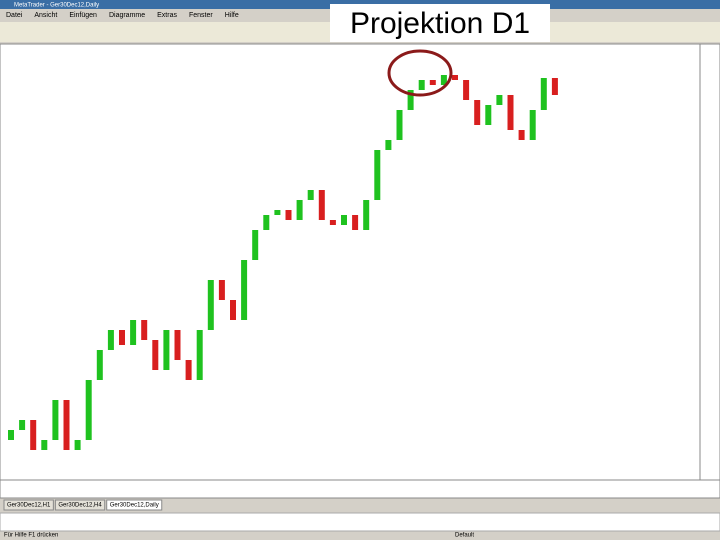 The width and height of the screenshot is (720, 545). What do you see at coordinates (232, 15) in the screenshot?
I see `menu-item: Hilfe` at bounding box center [232, 15].